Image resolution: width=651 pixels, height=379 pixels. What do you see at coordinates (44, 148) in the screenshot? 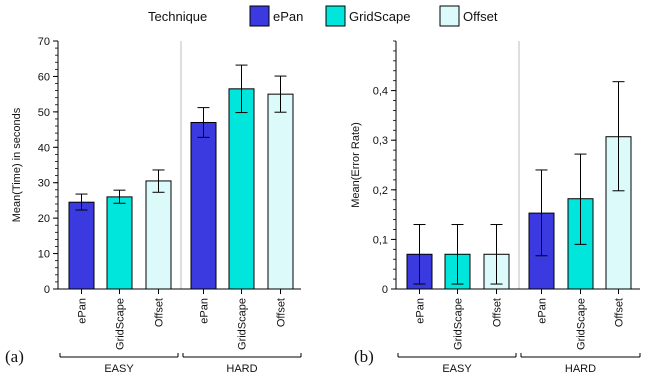
I see `y-tick-label: 40` at bounding box center [44, 148].